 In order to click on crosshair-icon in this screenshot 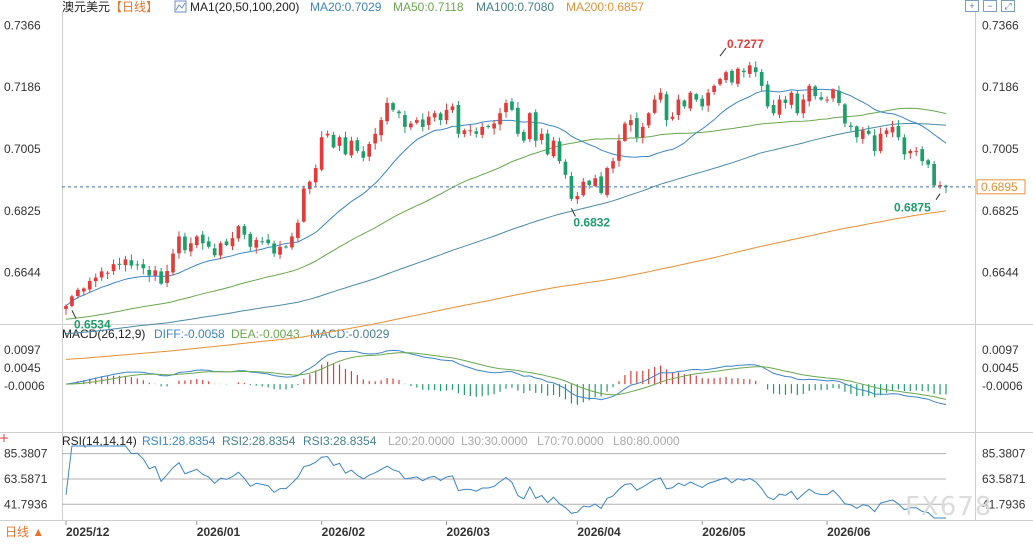, I will do `click(4, 438)`.